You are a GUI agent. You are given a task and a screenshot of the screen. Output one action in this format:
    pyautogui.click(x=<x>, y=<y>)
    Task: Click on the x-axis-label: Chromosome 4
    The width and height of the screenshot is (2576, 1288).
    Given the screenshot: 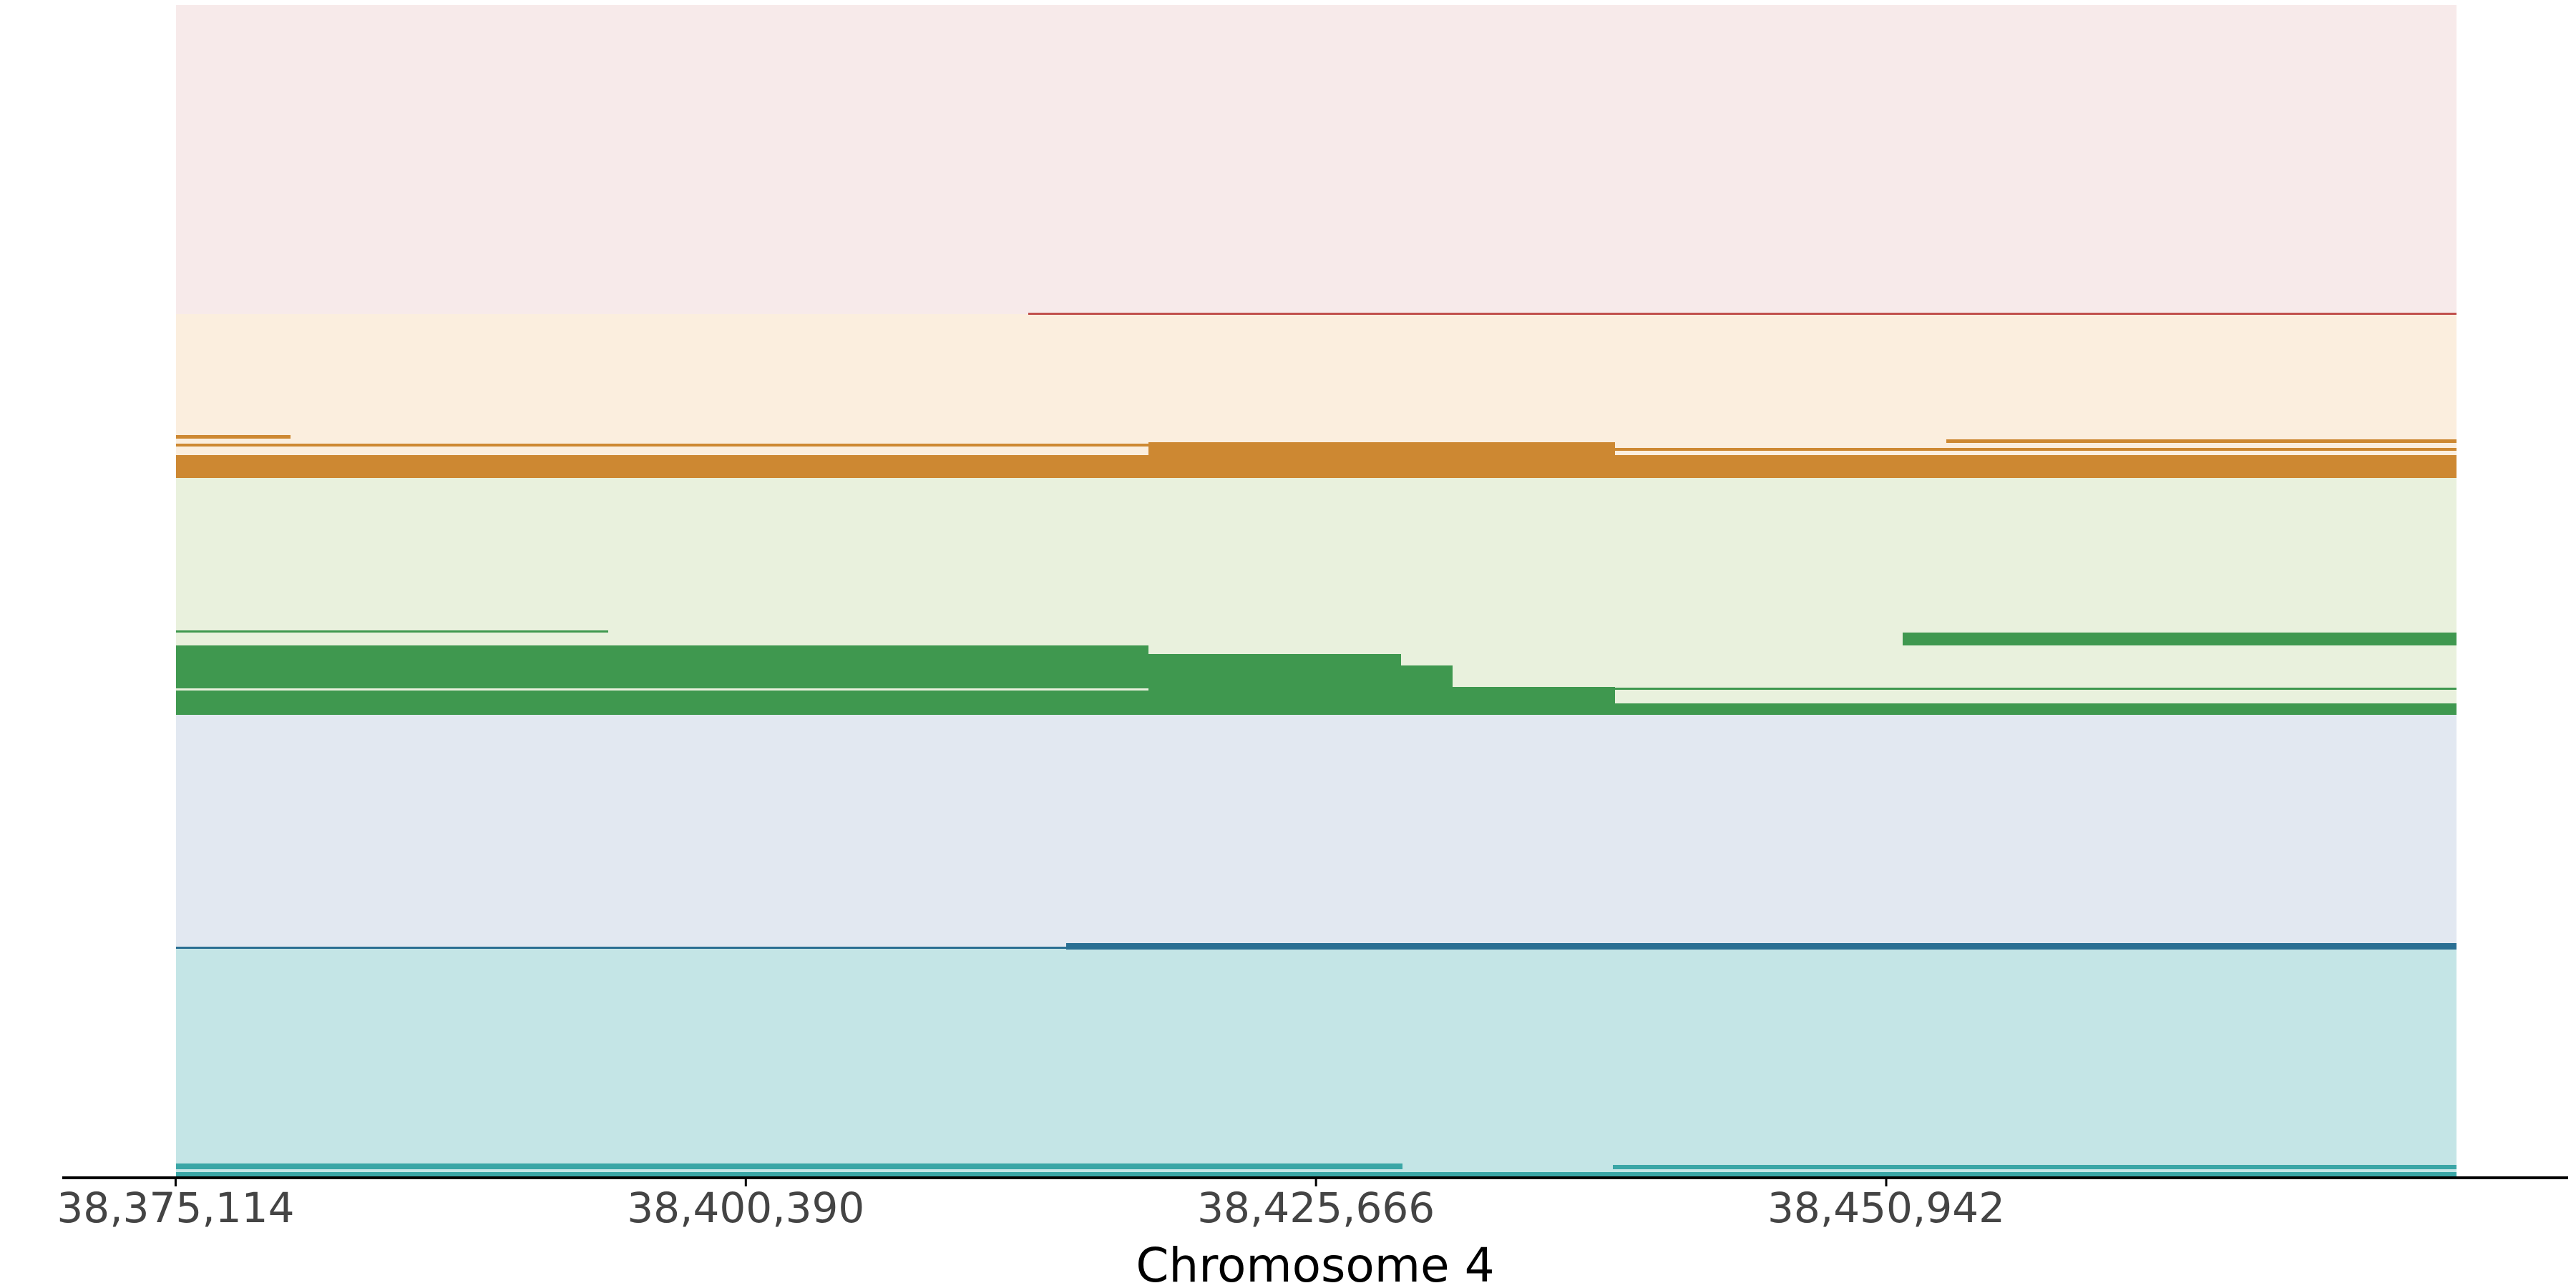 What is the action you would take?
    pyautogui.click(x=1315, y=1263)
    